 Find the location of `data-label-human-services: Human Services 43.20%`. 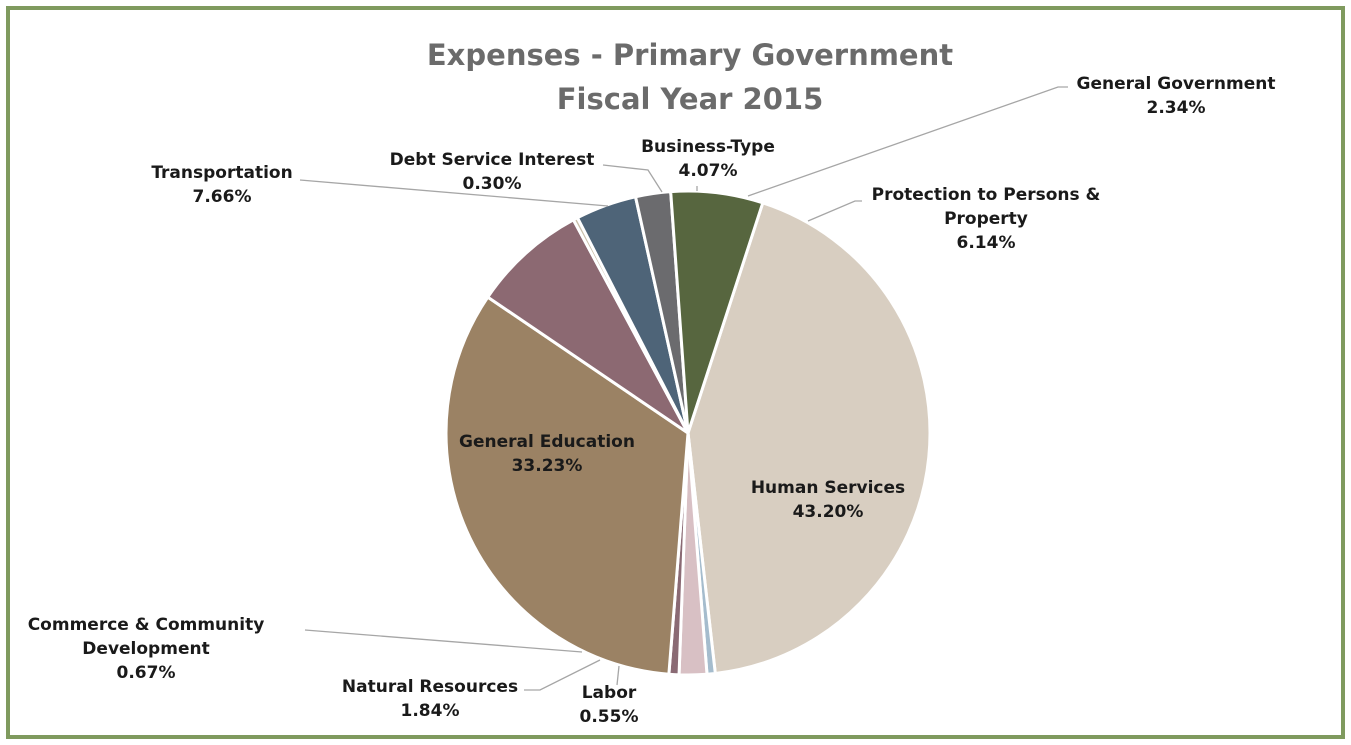

data-label-human-services: Human Services 43.20% is located at coordinates (828, 500).